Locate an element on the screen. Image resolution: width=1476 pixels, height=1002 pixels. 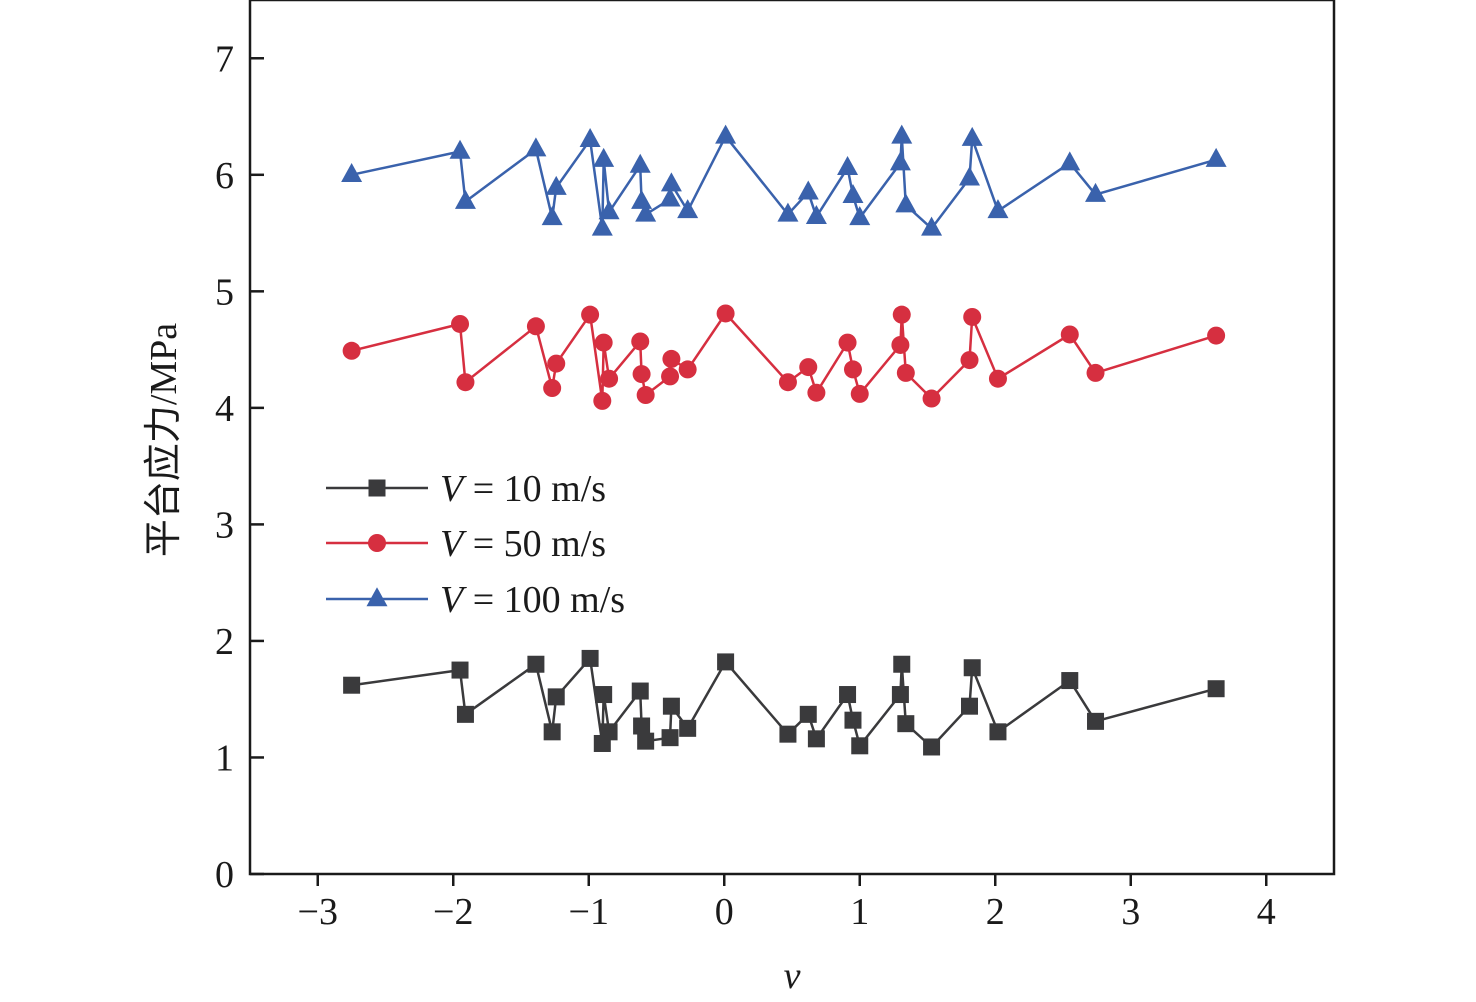
x-tick-label: −1 is located at coordinates (589, 912).